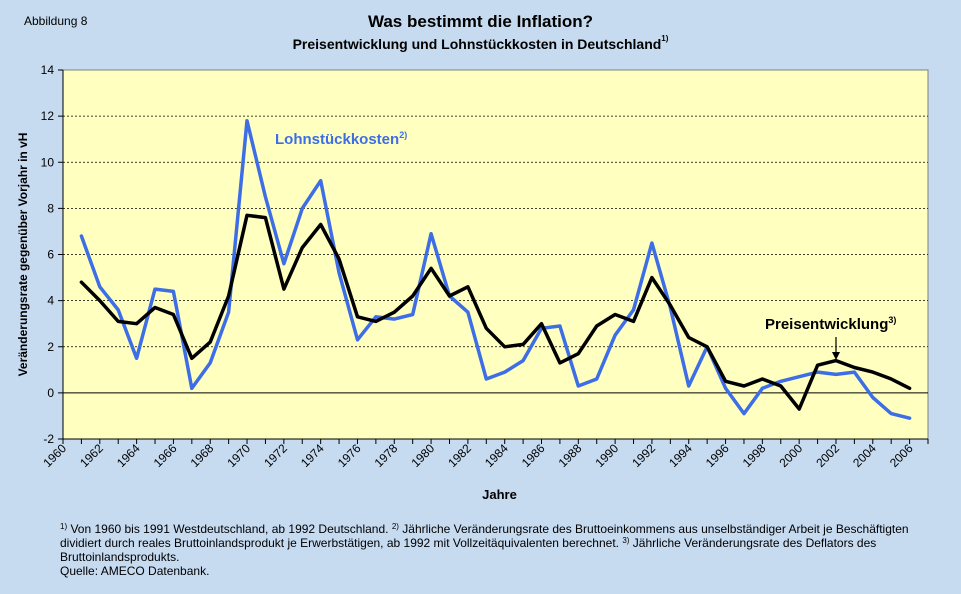 The height and width of the screenshot is (594, 961). What do you see at coordinates (91, 455) in the screenshot?
I see `x-tick-label: 1962` at bounding box center [91, 455].